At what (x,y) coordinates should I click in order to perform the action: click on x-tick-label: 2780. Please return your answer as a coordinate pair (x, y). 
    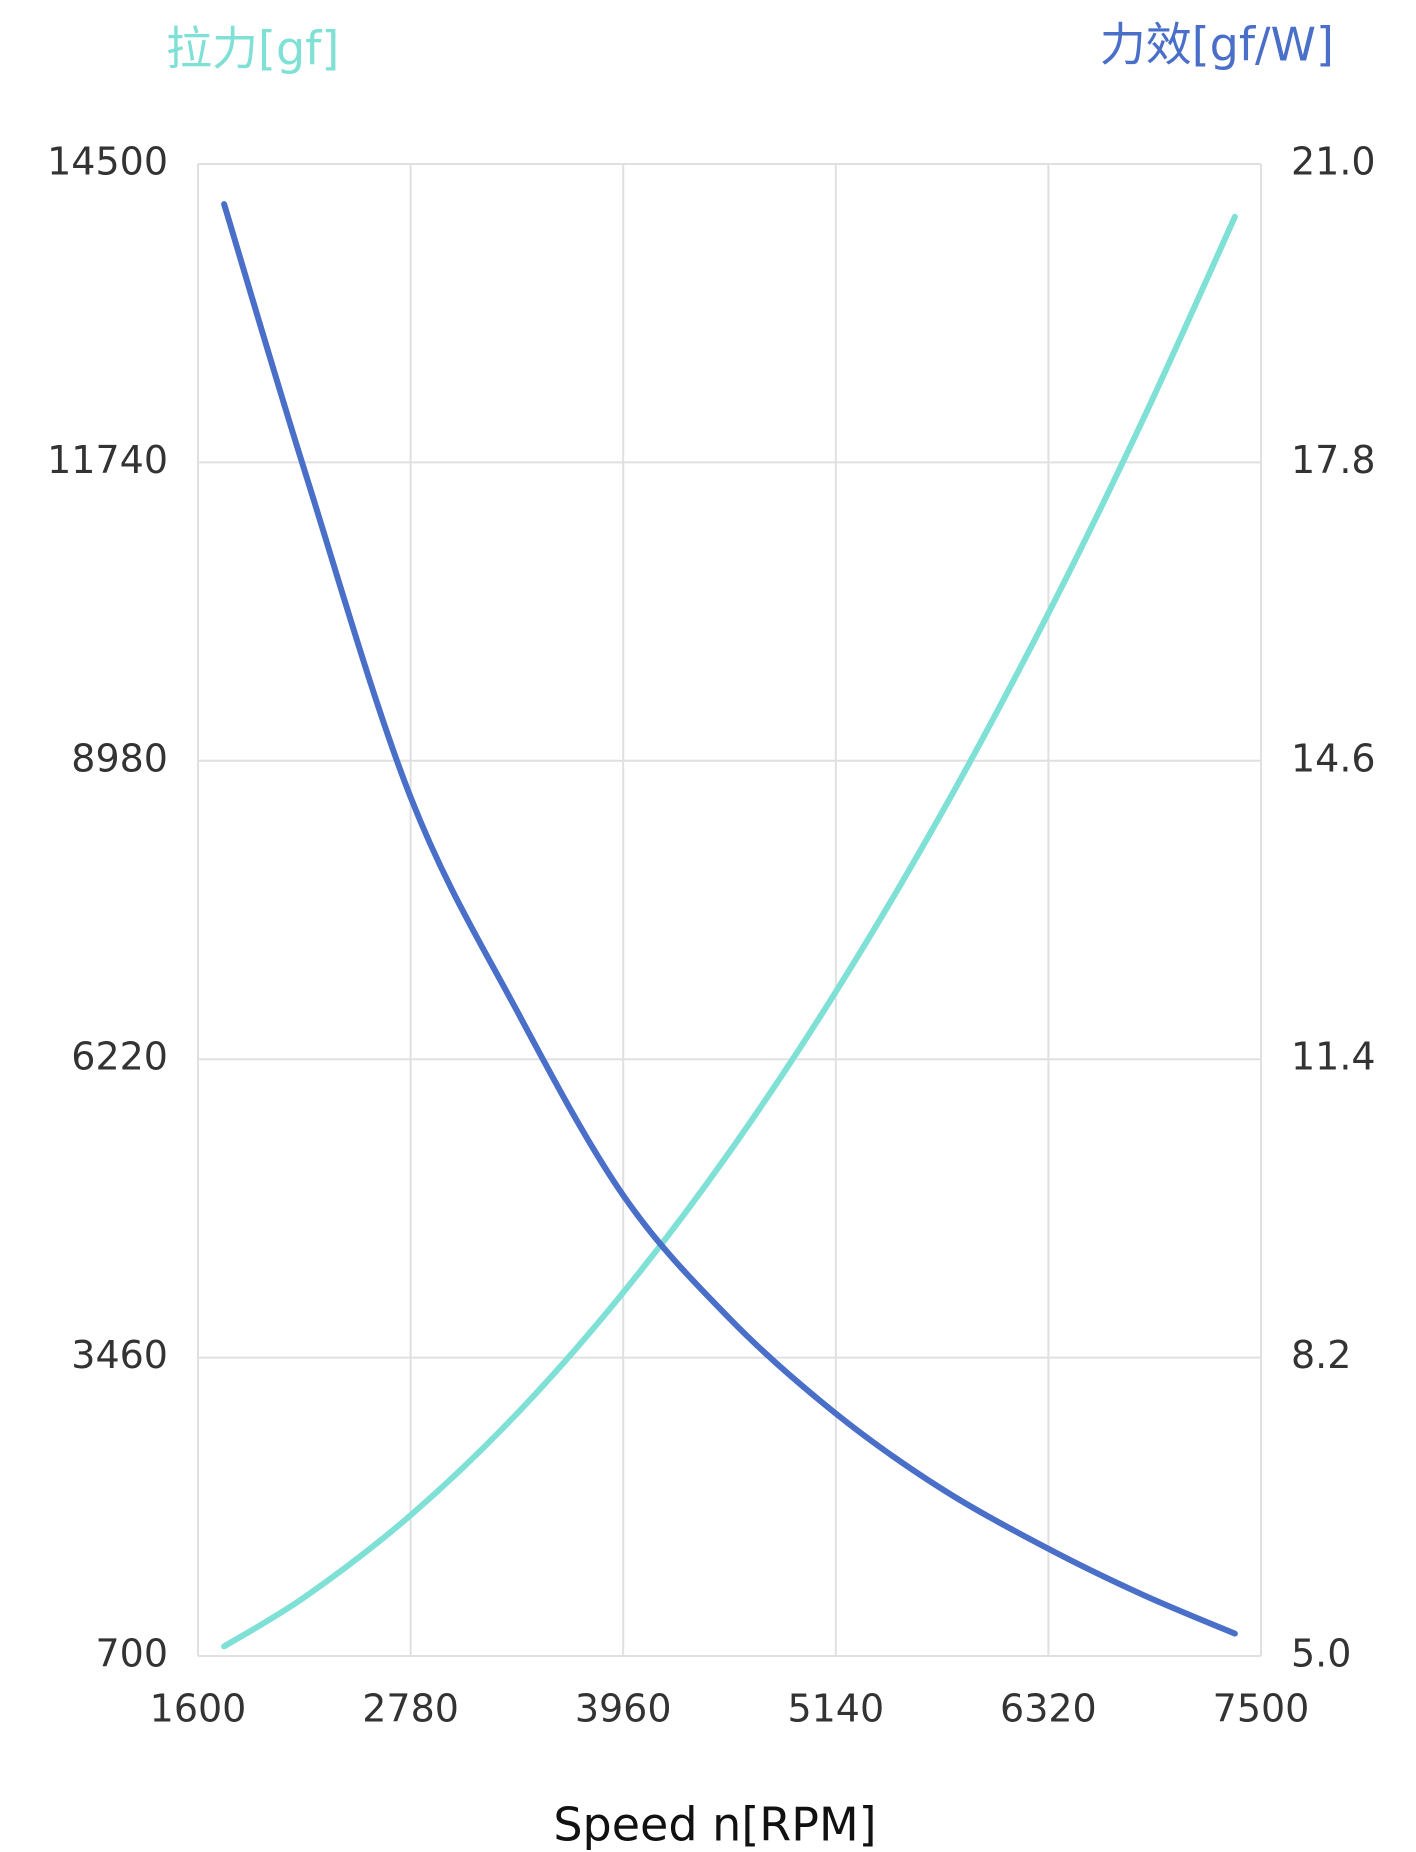
    Looking at the image, I should click on (410, 1709).